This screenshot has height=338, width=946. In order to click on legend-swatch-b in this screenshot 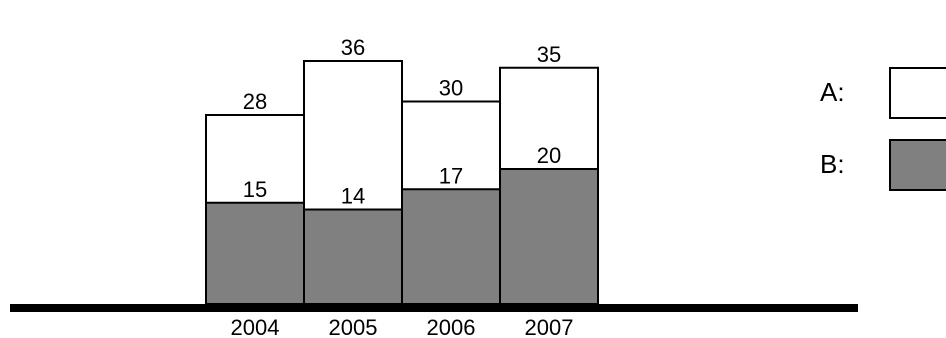, I will do `click(917, 165)`.